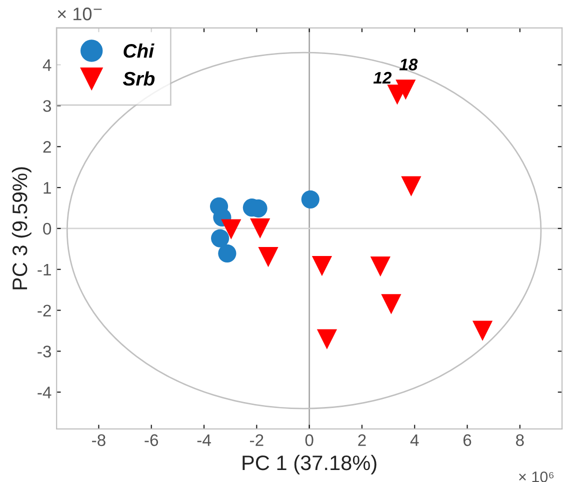 This screenshot has height=482, width=566. Describe the element at coordinates (99, 440) in the screenshot. I see `x-tick-label: -8` at that location.